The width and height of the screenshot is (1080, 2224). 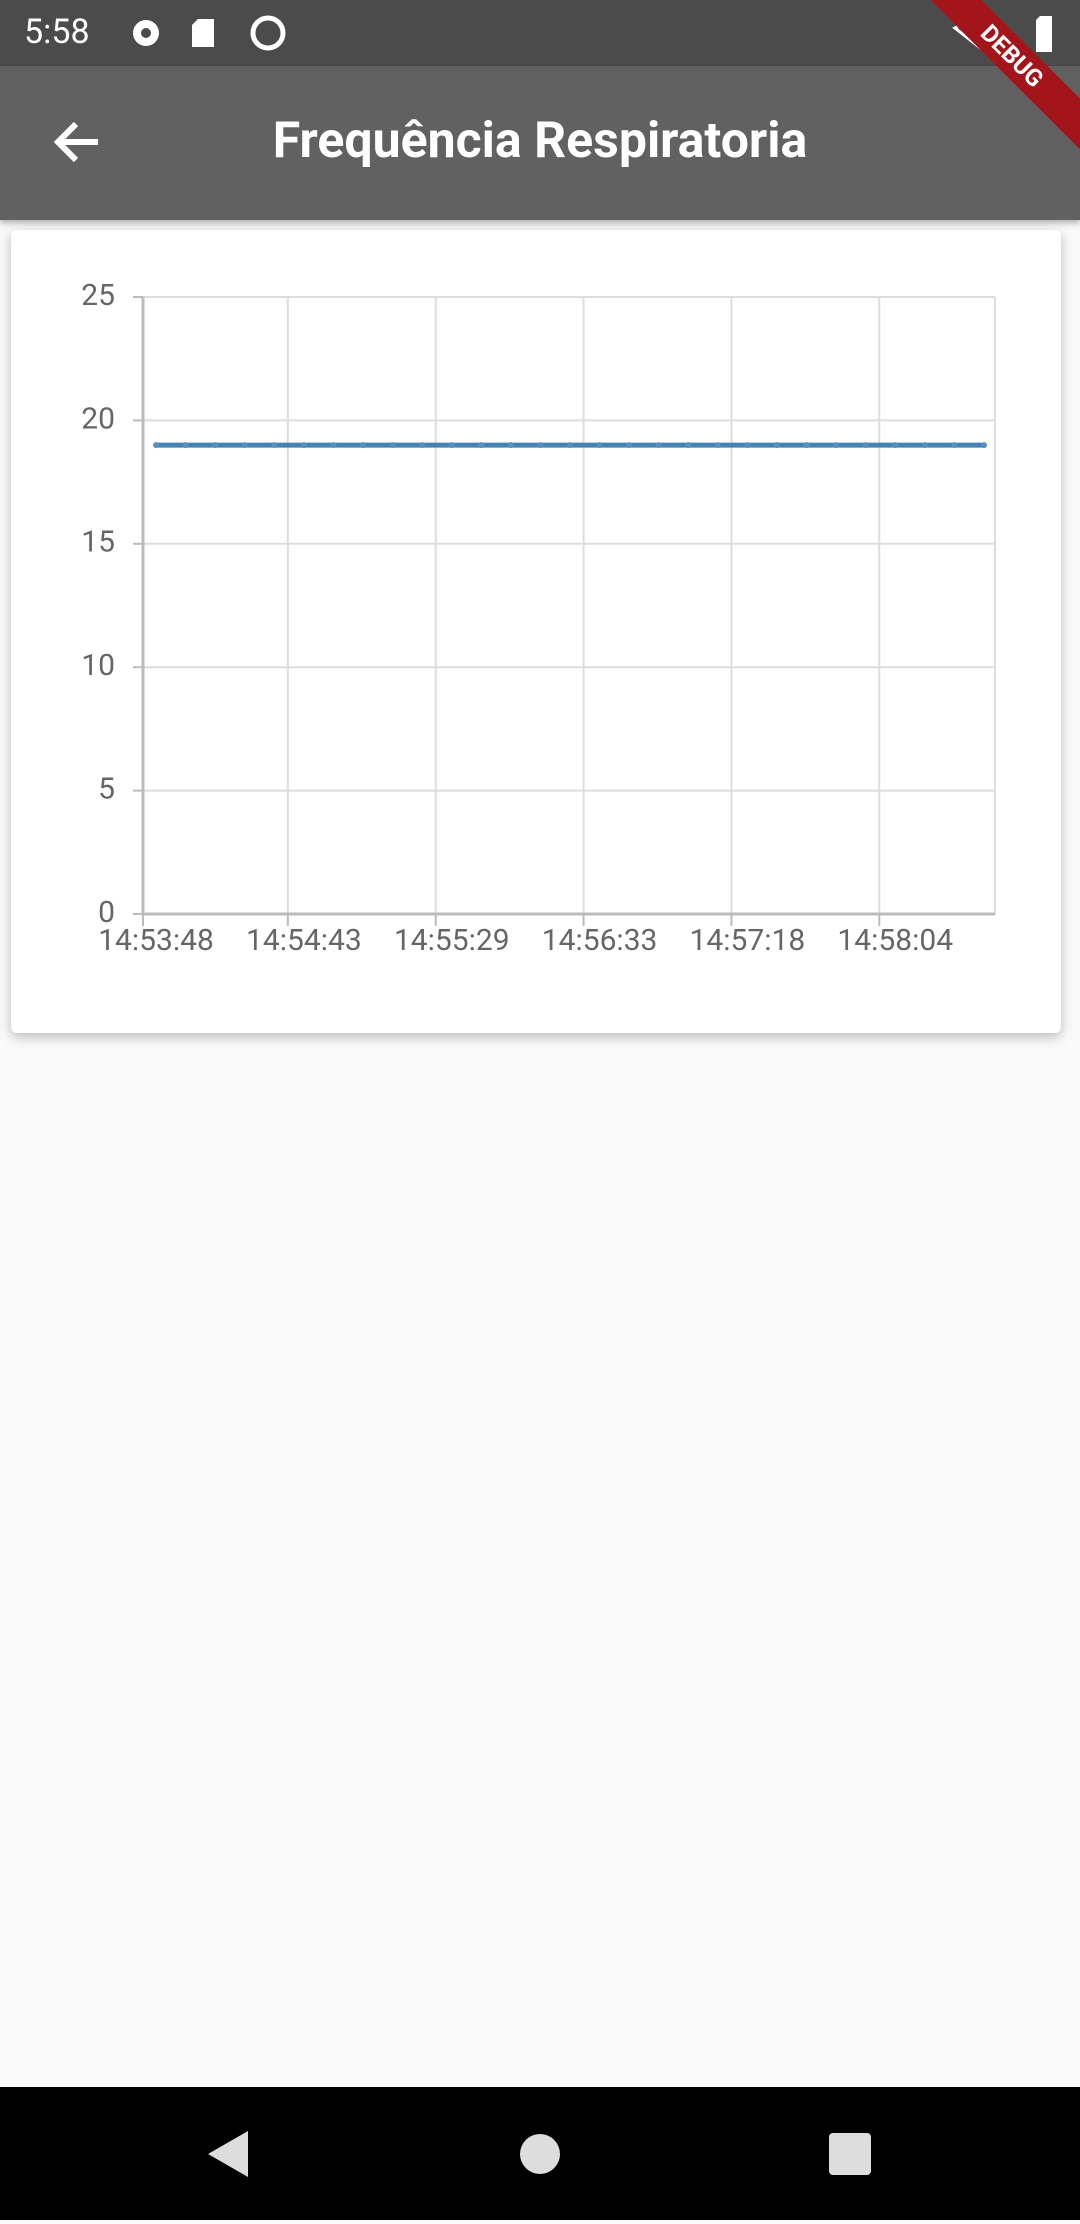 What do you see at coordinates (228, 2154) in the screenshot?
I see `nav-back` at bounding box center [228, 2154].